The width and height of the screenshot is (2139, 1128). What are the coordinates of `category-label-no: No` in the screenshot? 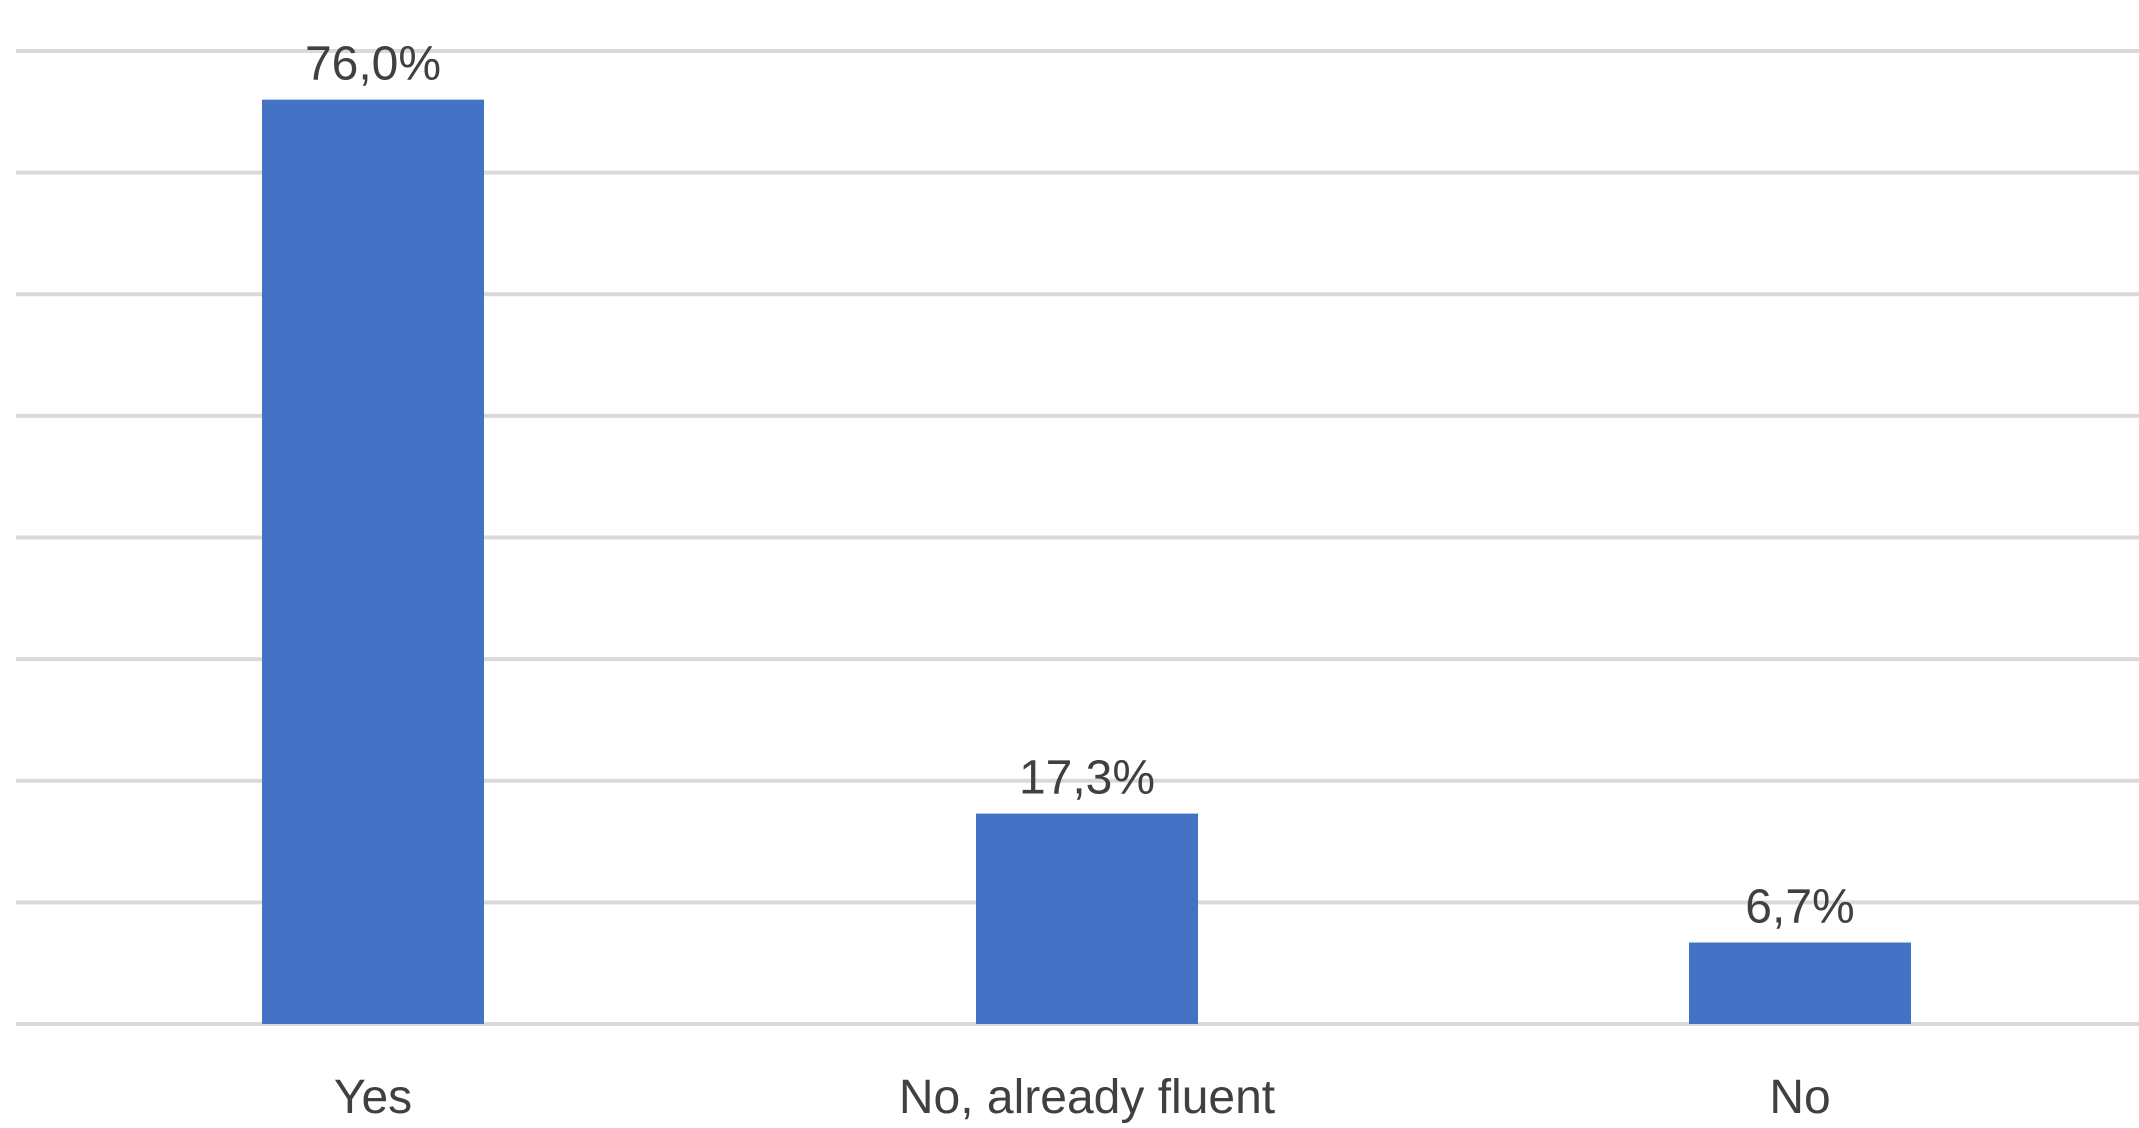 It's located at (1799, 1097).